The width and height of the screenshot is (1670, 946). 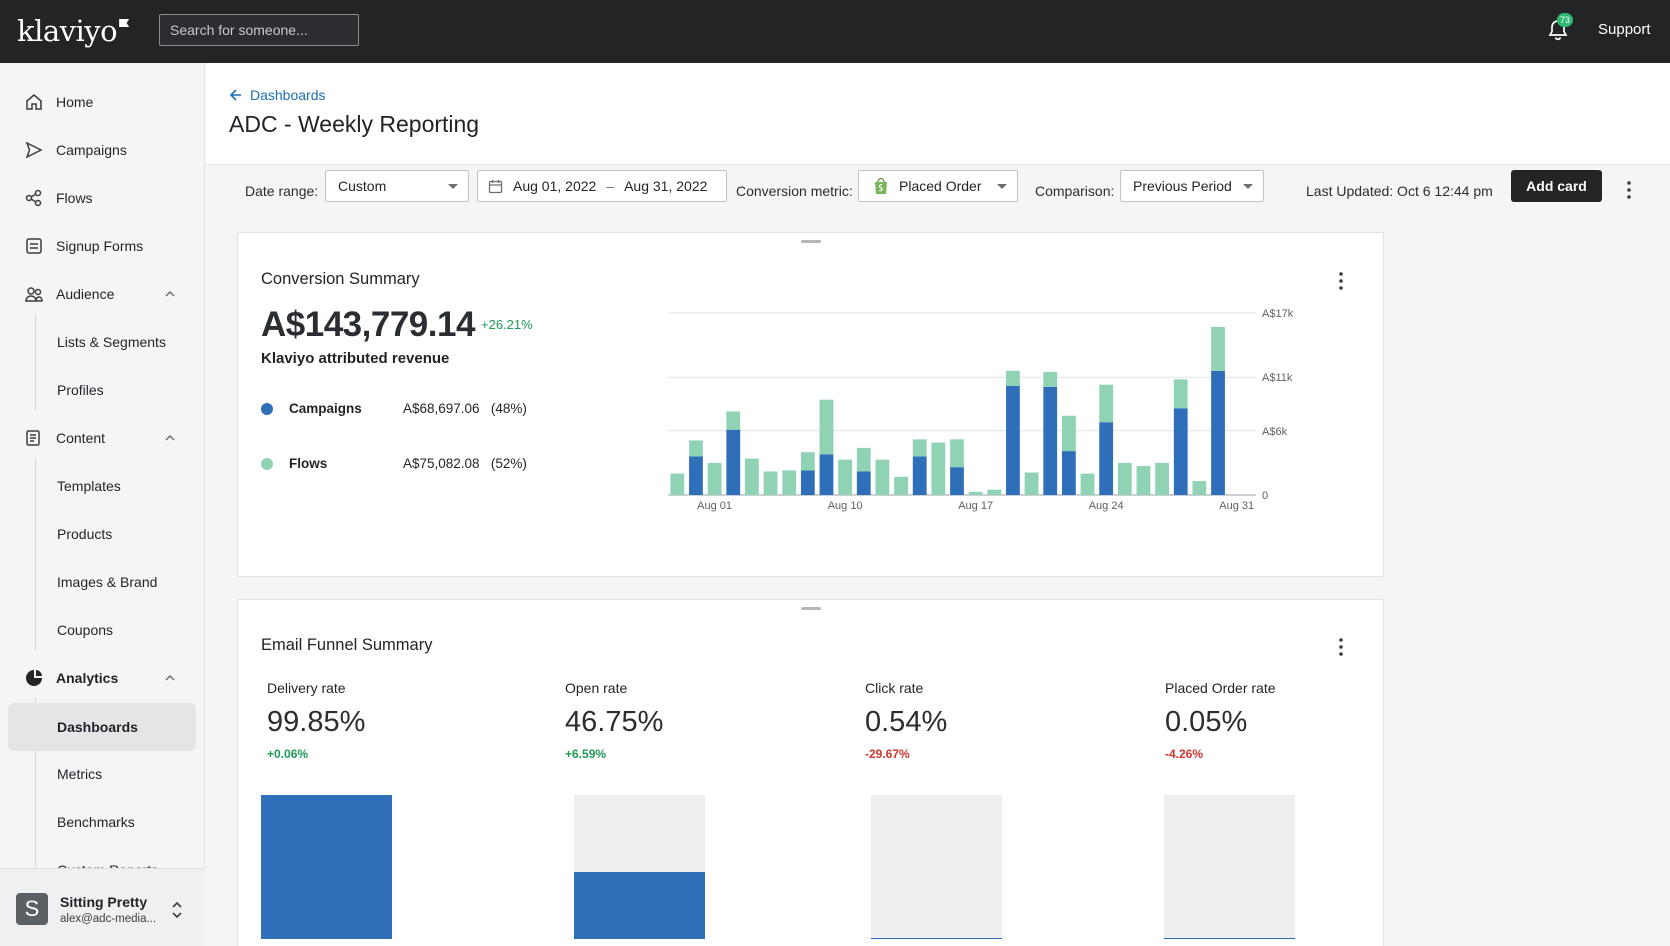 I want to click on support-link: Support, so click(x=1624, y=29).